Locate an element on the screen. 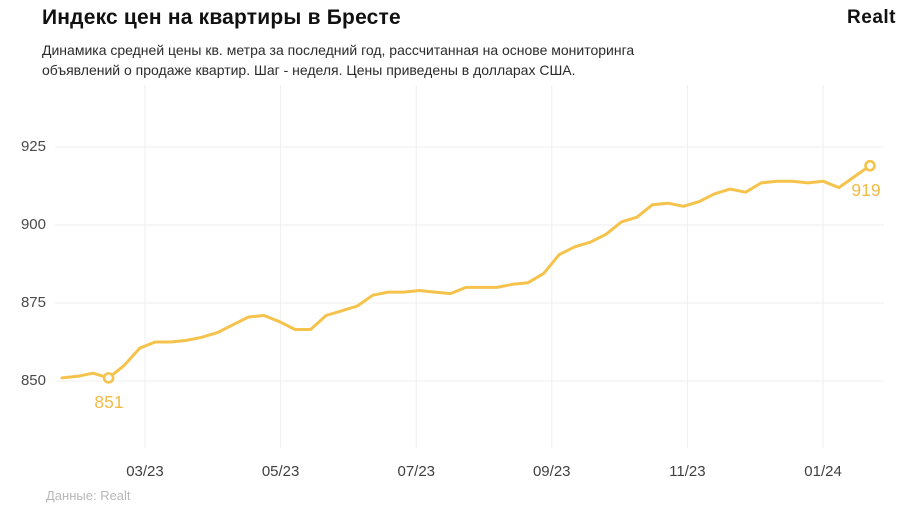 The height and width of the screenshot is (514, 900). last-point-label: 919 is located at coordinates (866, 190).